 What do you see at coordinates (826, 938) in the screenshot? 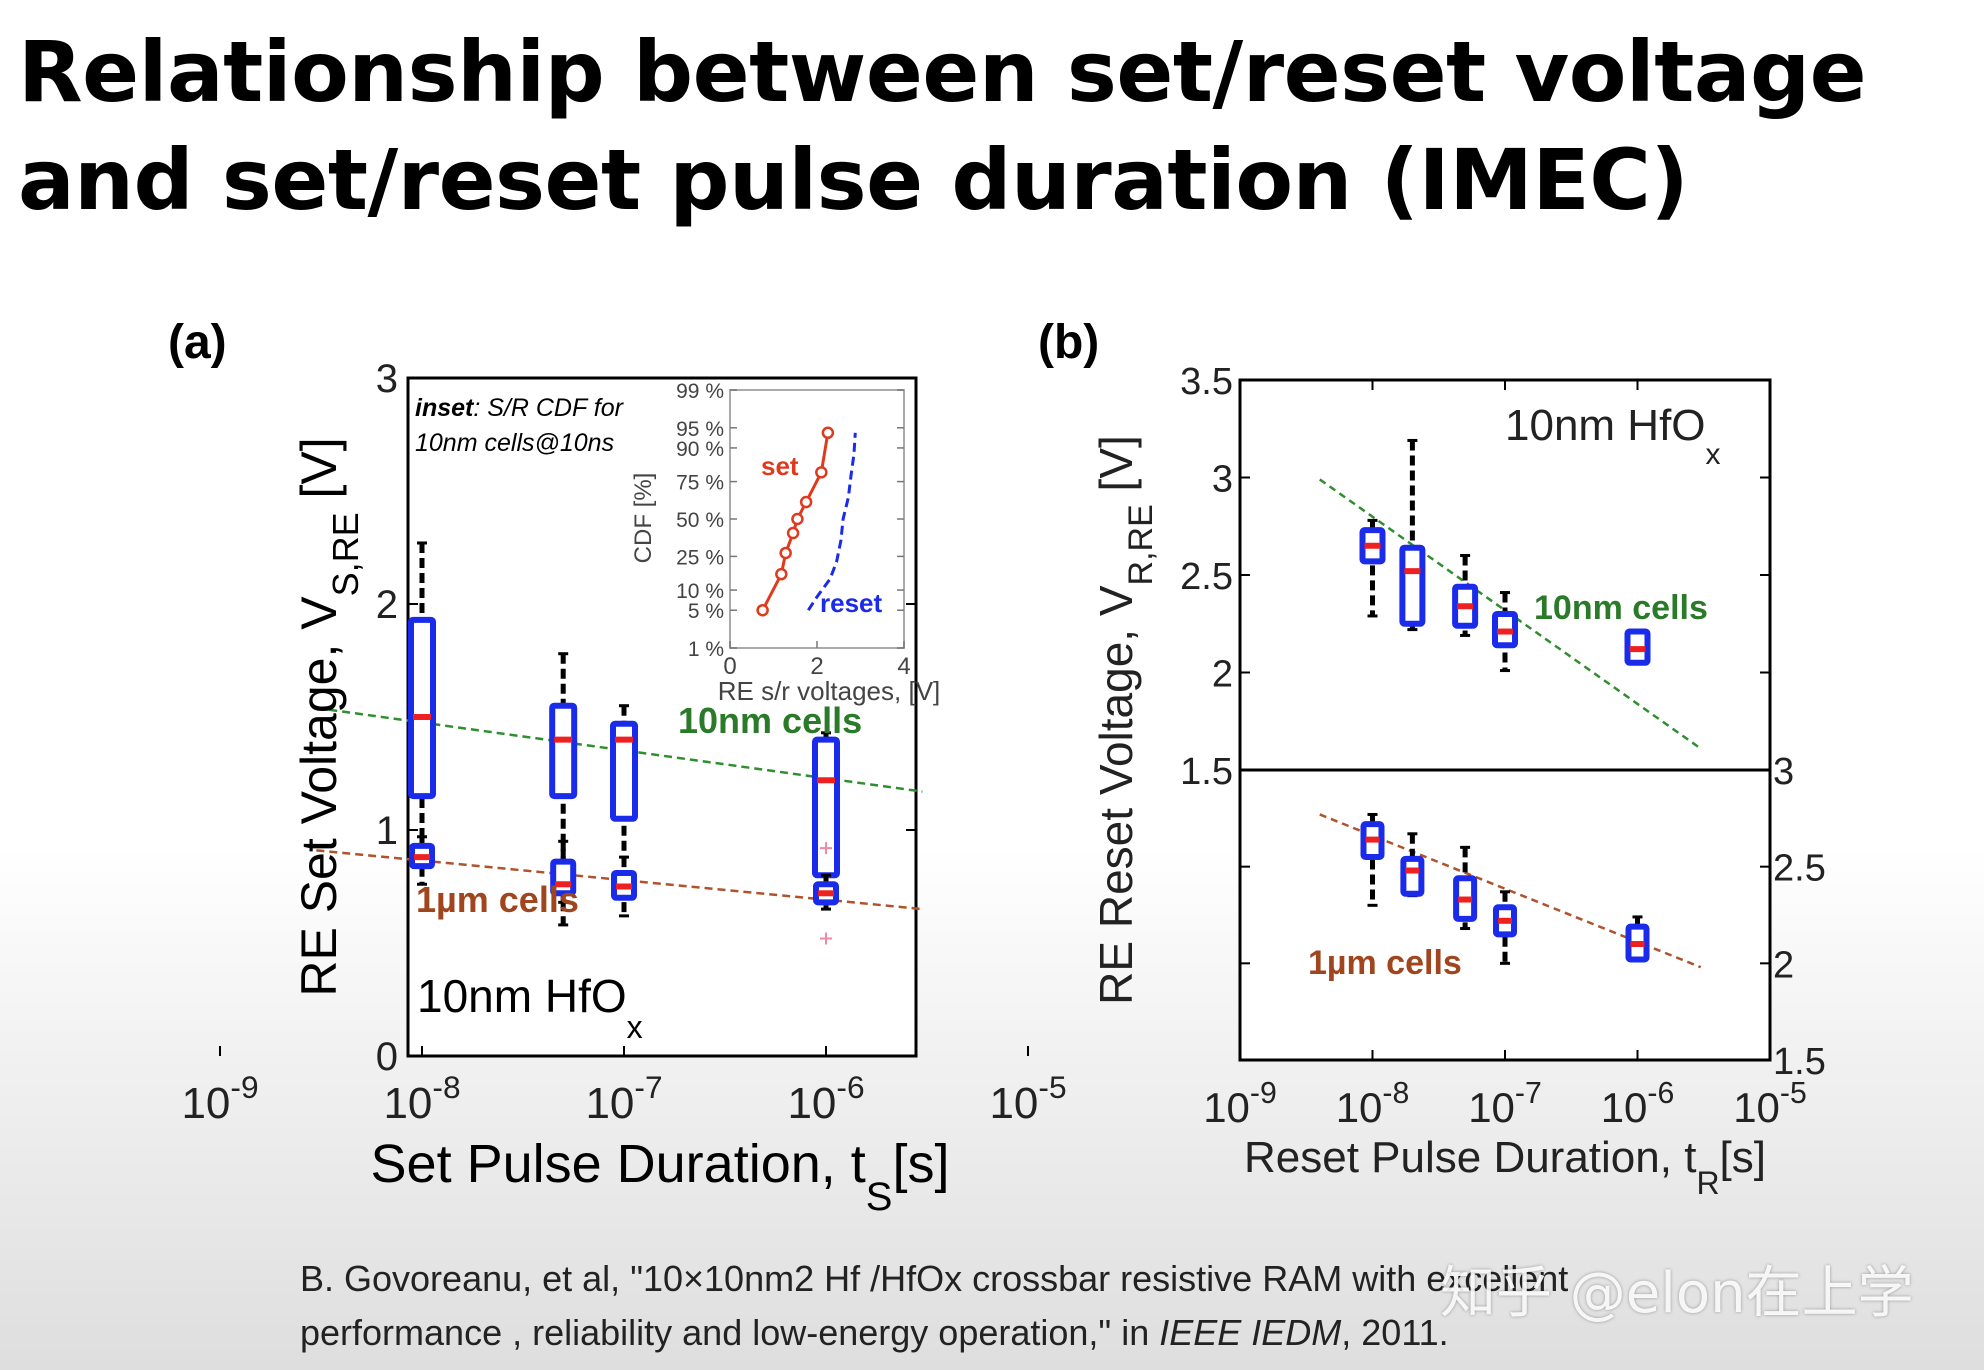
I see `outlier-marker` at bounding box center [826, 938].